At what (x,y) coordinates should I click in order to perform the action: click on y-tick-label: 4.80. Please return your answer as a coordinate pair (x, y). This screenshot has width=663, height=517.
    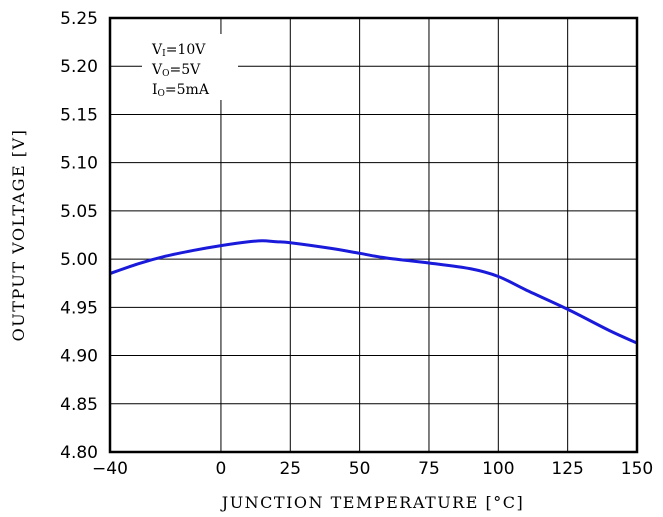
    Looking at the image, I should click on (79, 453).